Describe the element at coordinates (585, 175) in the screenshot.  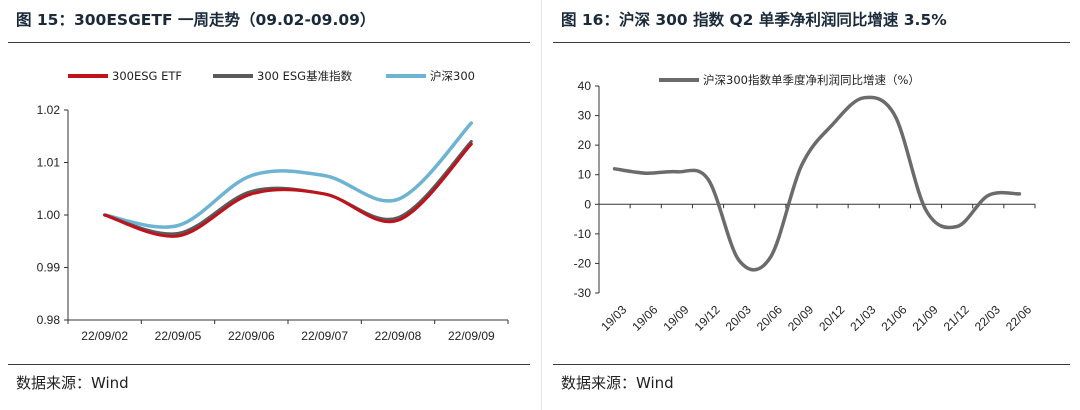
I see `y-tick-label: 10` at that location.